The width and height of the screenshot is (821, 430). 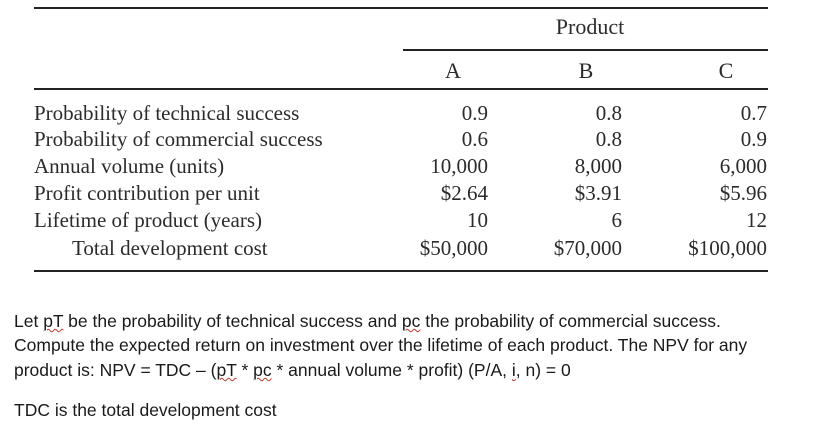 I want to click on table-bottom-rule, so click(x=401, y=271).